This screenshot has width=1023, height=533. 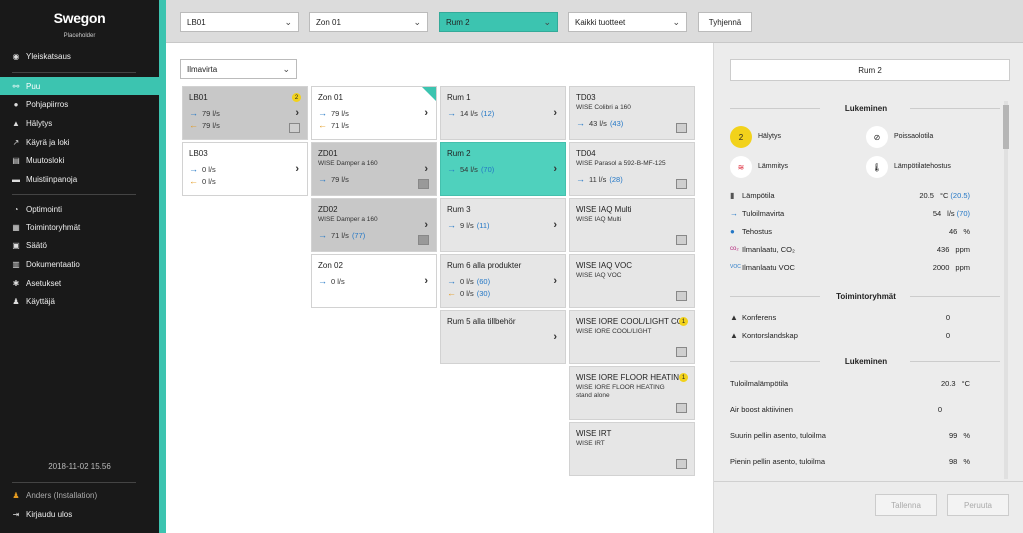 What do you see at coordinates (328, 209) in the screenshot?
I see `card-title: ZD02` at bounding box center [328, 209].